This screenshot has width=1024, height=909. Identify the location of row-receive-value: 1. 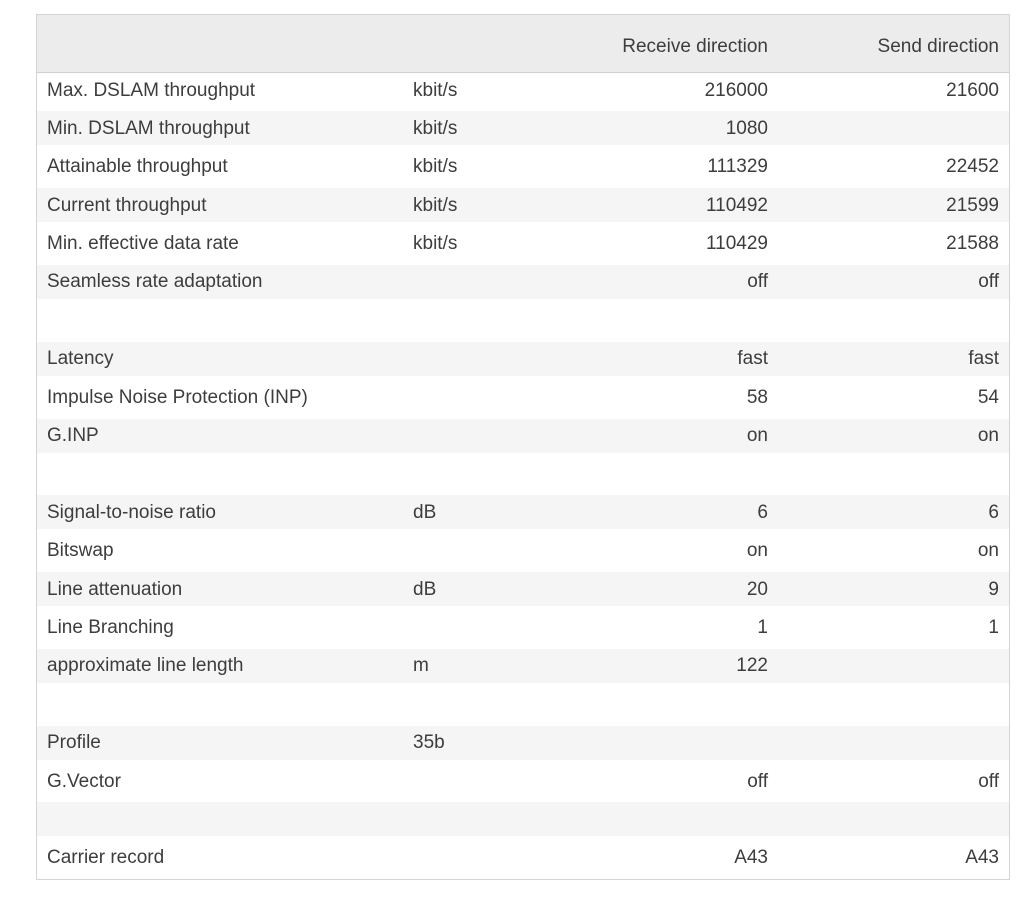
(762, 627).